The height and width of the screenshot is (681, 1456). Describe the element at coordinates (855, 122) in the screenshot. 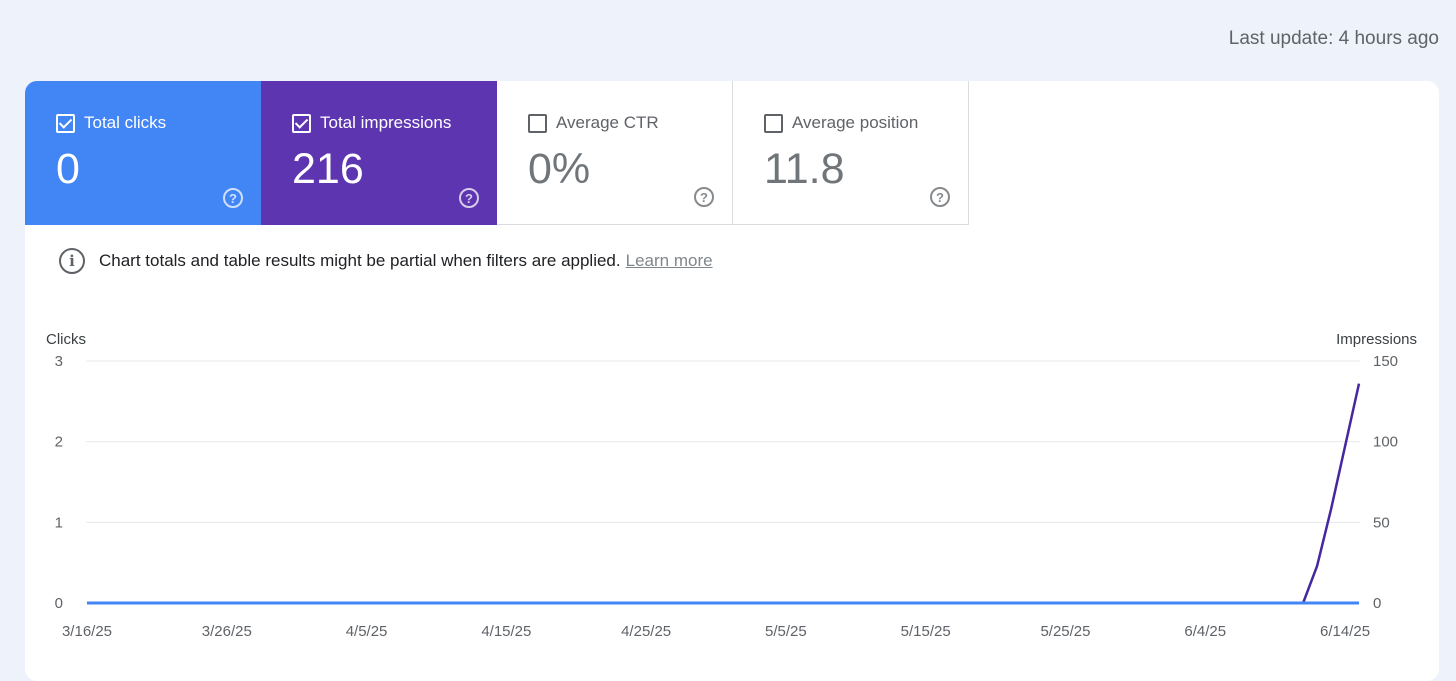

I see `metric-label: Average position` at that location.